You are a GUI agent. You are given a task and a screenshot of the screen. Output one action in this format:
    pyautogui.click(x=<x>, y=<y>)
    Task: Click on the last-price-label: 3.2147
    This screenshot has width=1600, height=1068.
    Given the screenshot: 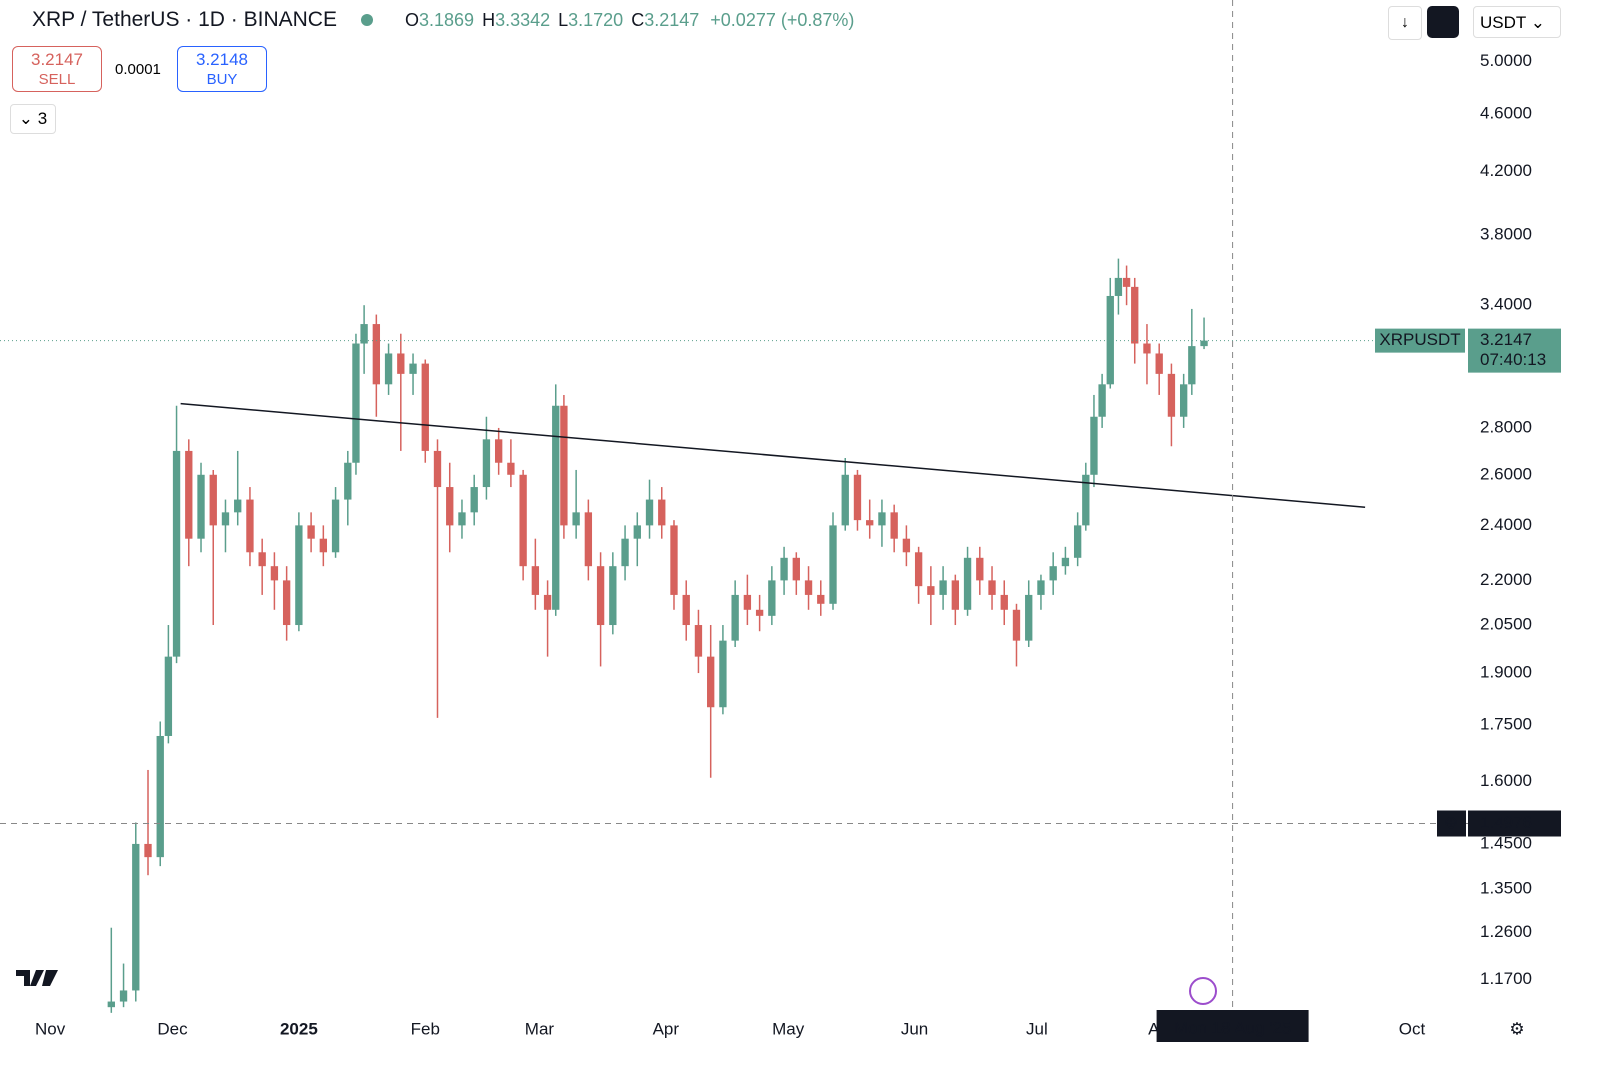 What is the action you would take?
    pyautogui.click(x=1506, y=339)
    